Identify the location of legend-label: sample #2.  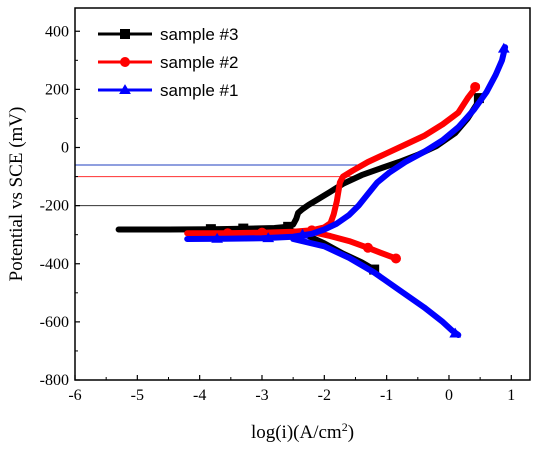
(199, 62).